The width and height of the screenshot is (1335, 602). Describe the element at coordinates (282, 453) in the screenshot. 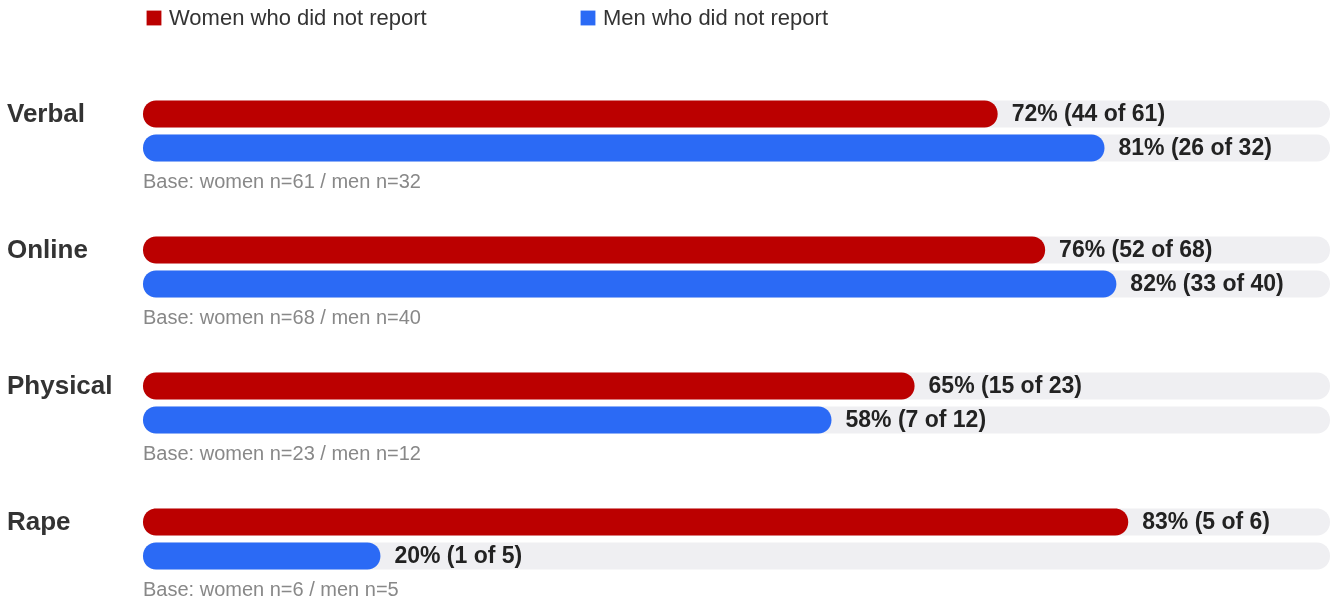

I see `annotation: Base: women n=23 / men n=12` at that location.